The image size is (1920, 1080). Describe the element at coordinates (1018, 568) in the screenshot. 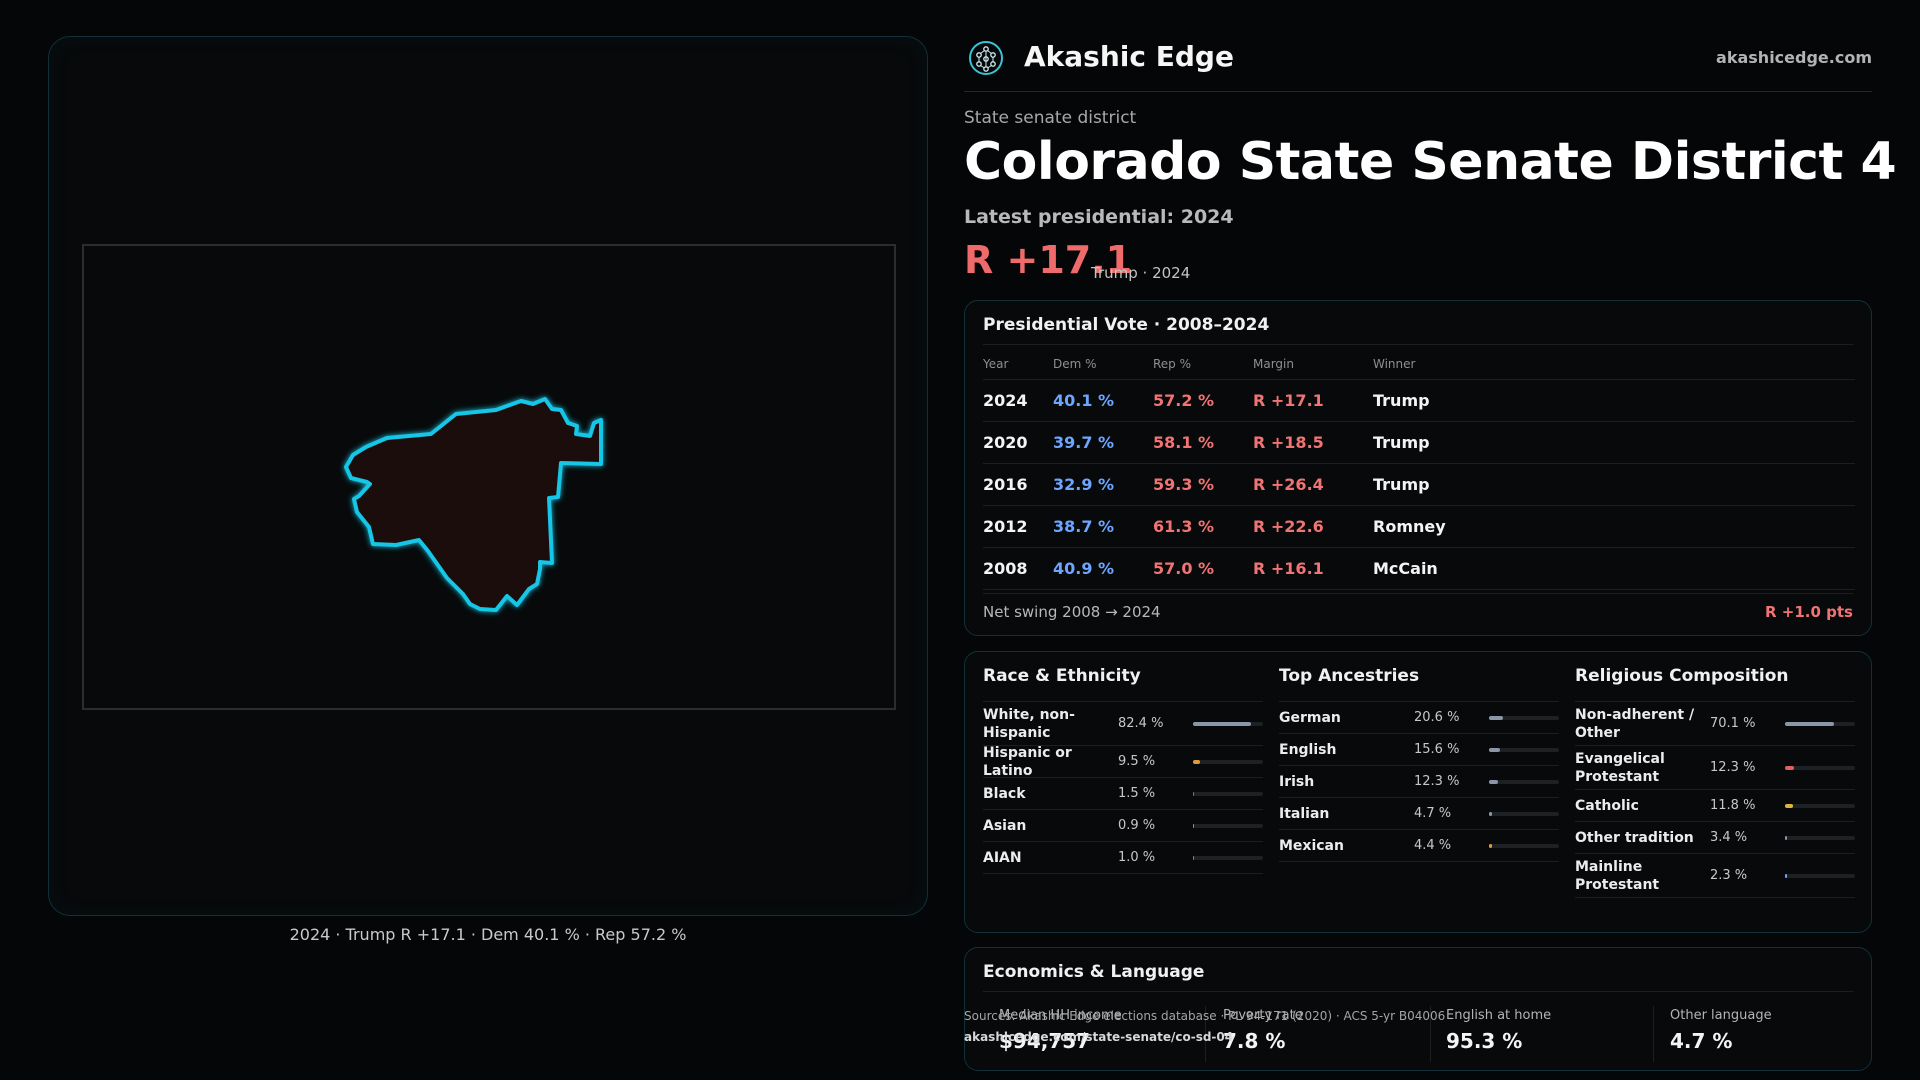

I see `year-cell: 2008` at that location.